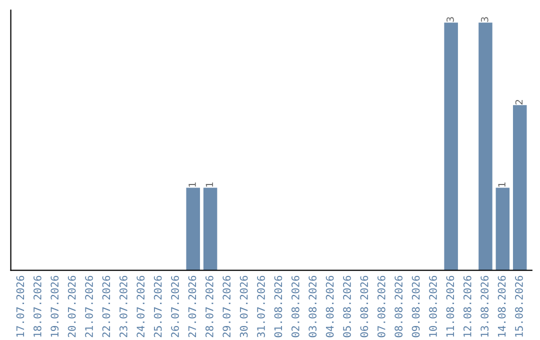 The width and height of the screenshot is (540, 340). Describe the element at coordinates (72, 307) in the screenshot. I see `x-tick-label: 20.07.2026` at that location.